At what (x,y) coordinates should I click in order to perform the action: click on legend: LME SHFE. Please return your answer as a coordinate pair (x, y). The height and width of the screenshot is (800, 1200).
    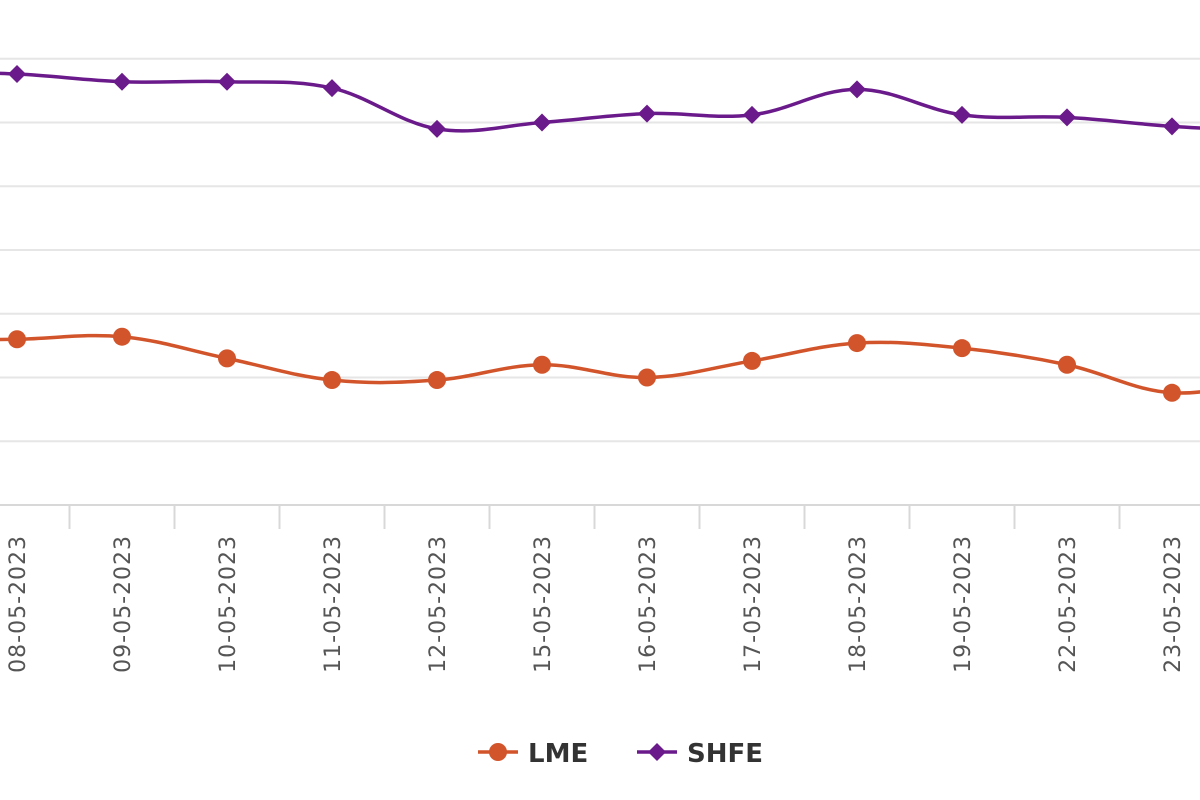
    Looking at the image, I should click on (620, 754).